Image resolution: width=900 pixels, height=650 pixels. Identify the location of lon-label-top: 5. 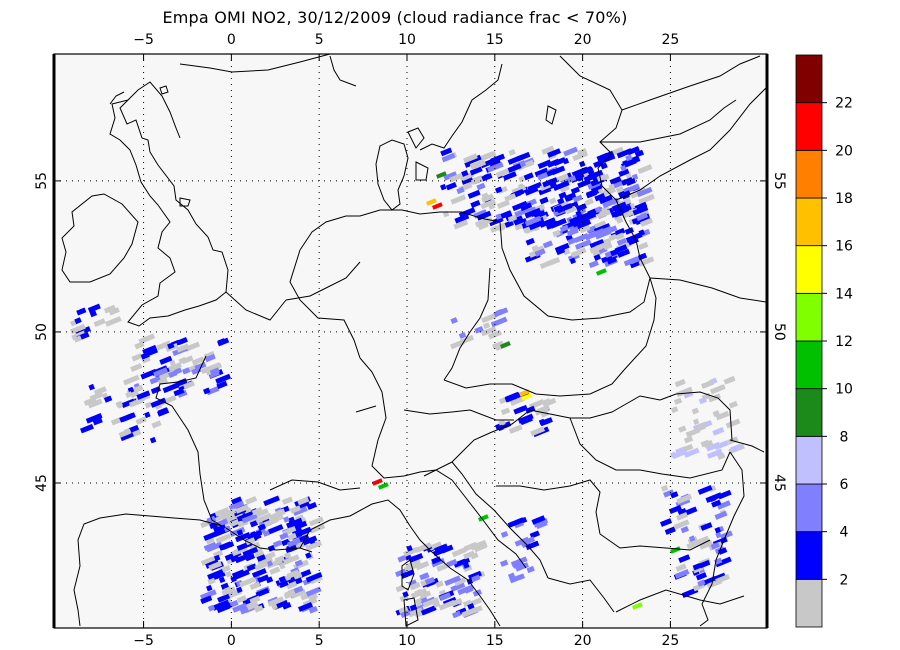
(319, 40).